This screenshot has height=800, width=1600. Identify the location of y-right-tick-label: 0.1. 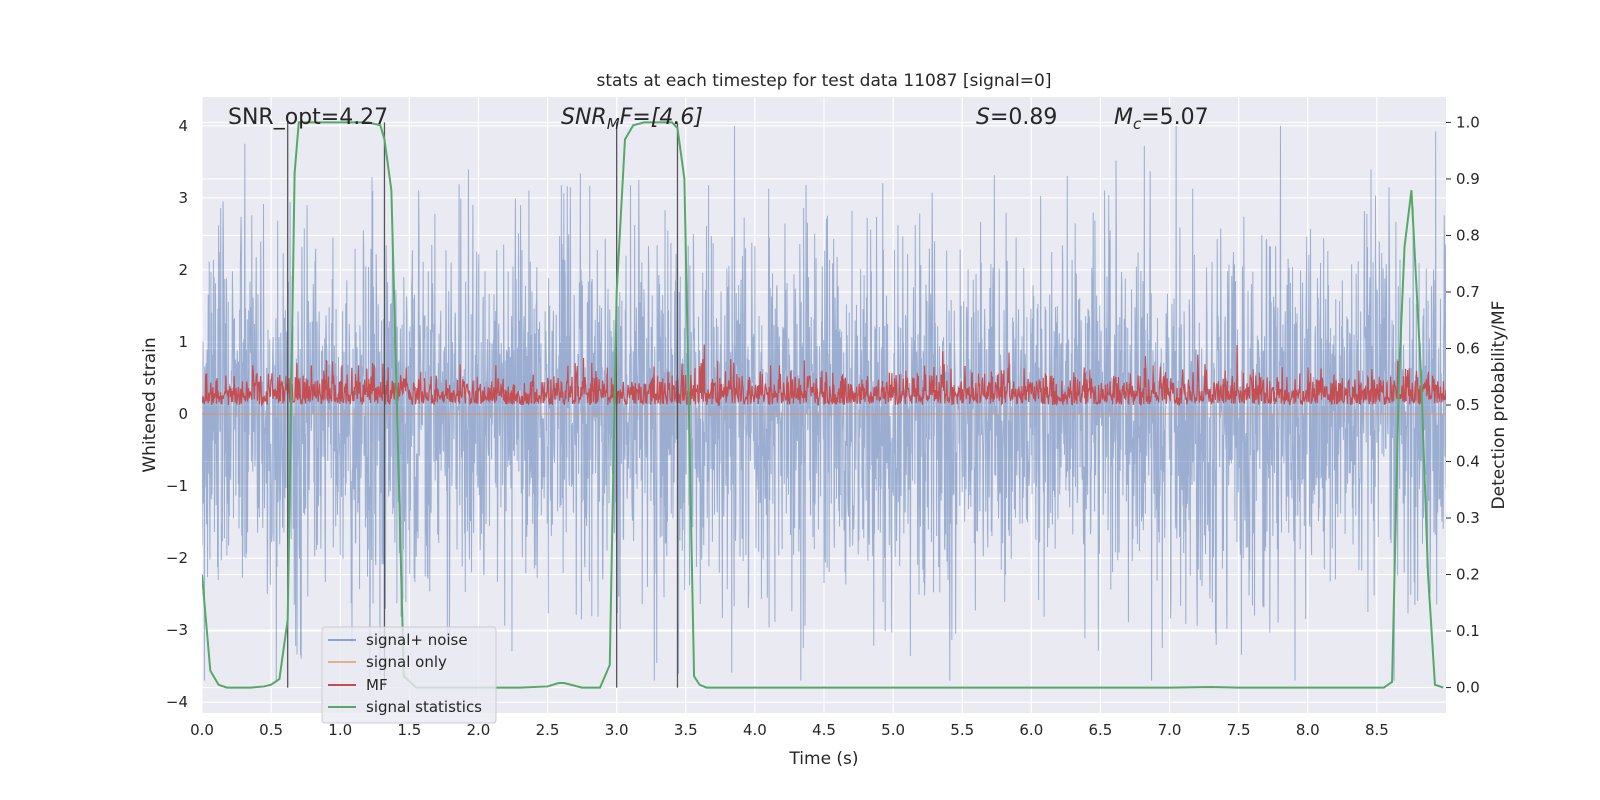
(1468, 631).